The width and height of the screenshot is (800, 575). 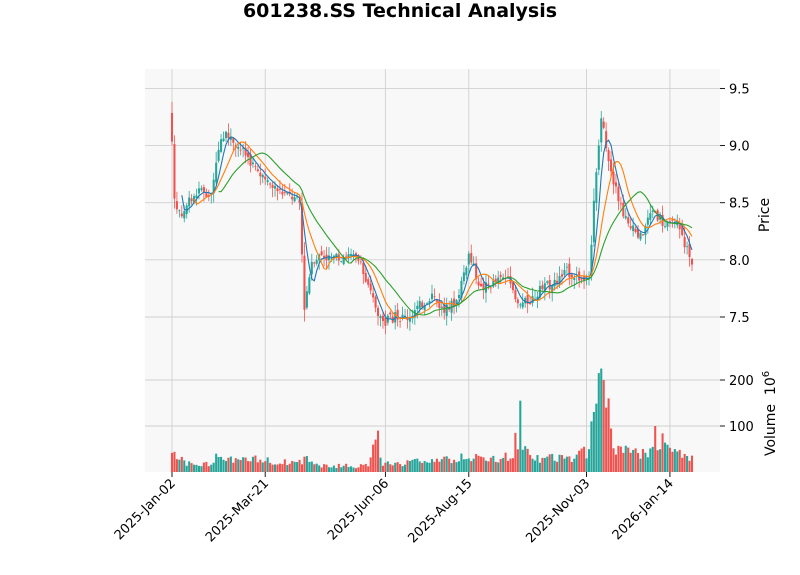 What do you see at coordinates (432, 420) in the screenshot?
I see `volume-bars` at bounding box center [432, 420].